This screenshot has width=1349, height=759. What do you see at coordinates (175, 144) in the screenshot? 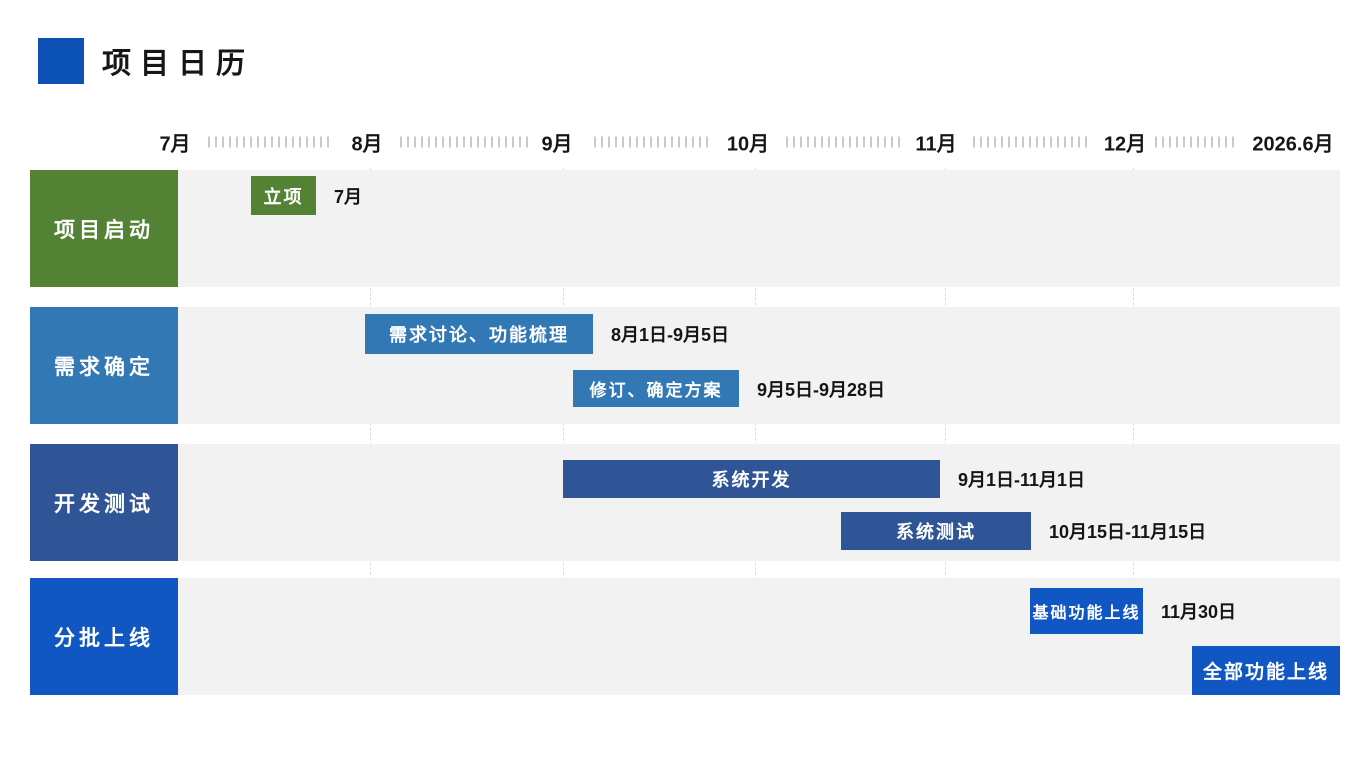
I see `timeline-month-label: 7月` at bounding box center [175, 144].